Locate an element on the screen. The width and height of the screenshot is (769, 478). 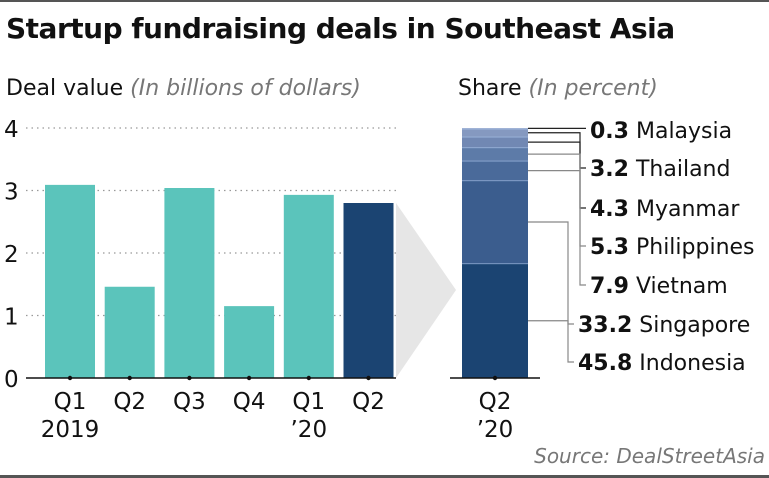
share-label: 3.2 Thailand is located at coordinates (660, 169).